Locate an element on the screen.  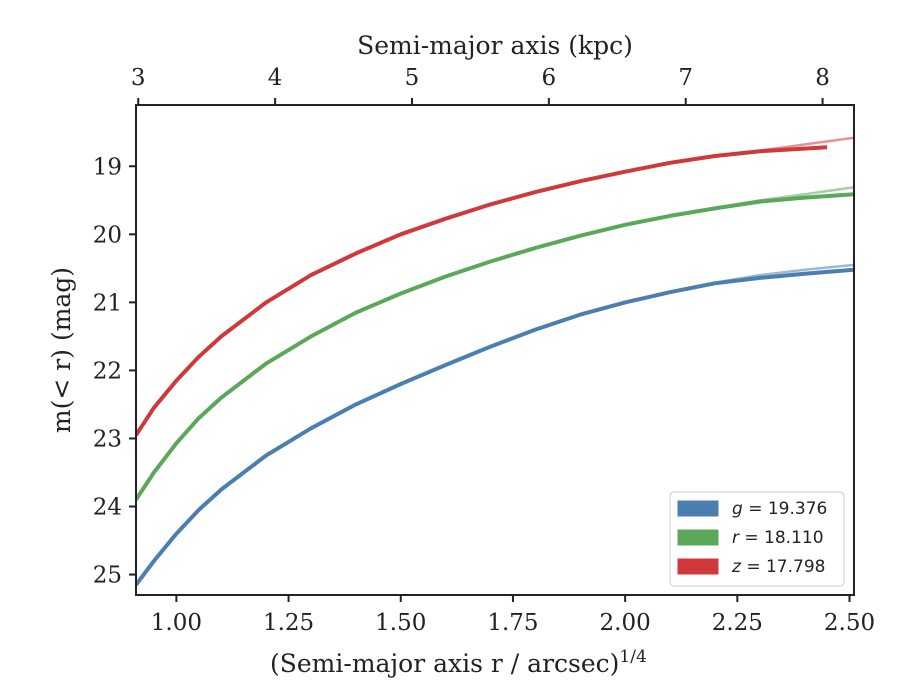
x-axis-title: (Semi-major axis r / arcsec)1/4 is located at coordinates (458, 662).